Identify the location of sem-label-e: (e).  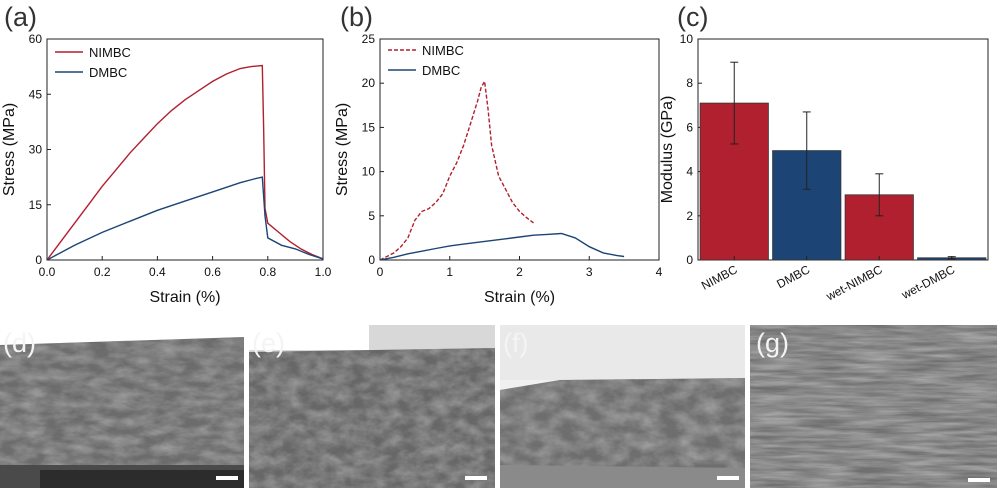
(268, 343).